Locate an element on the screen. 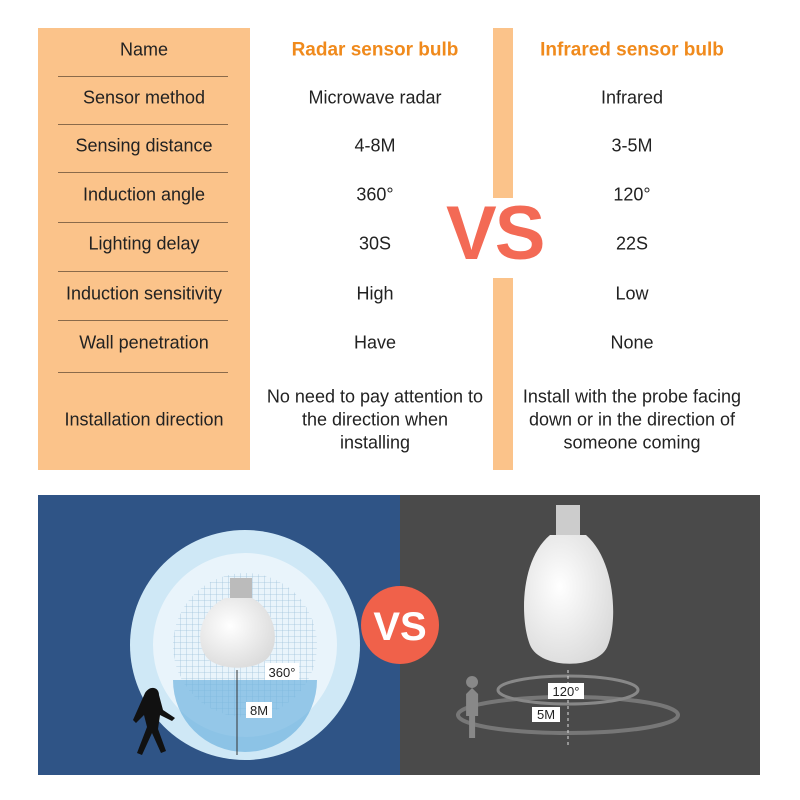  row-label: Installation direction is located at coordinates (144, 419).